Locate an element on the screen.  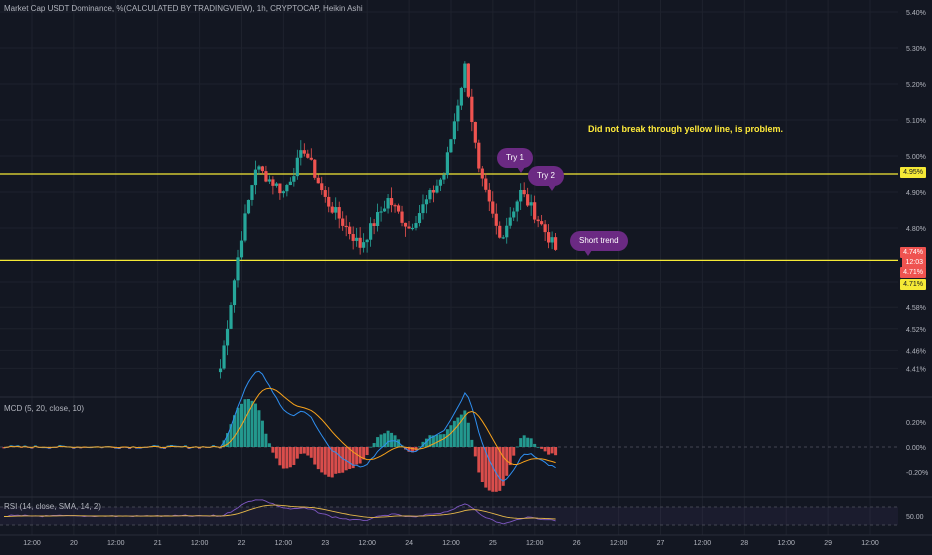
rsi-legend: RSI (14, close, SMA, 14, 2) is located at coordinates (52, 506).